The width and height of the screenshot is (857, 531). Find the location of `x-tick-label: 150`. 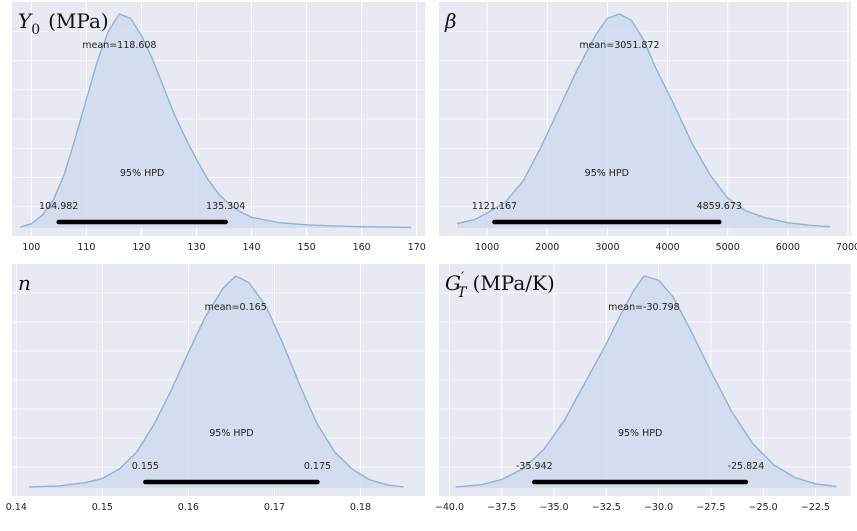

x-tick-label: 150 is located at coordinates (307, 247).